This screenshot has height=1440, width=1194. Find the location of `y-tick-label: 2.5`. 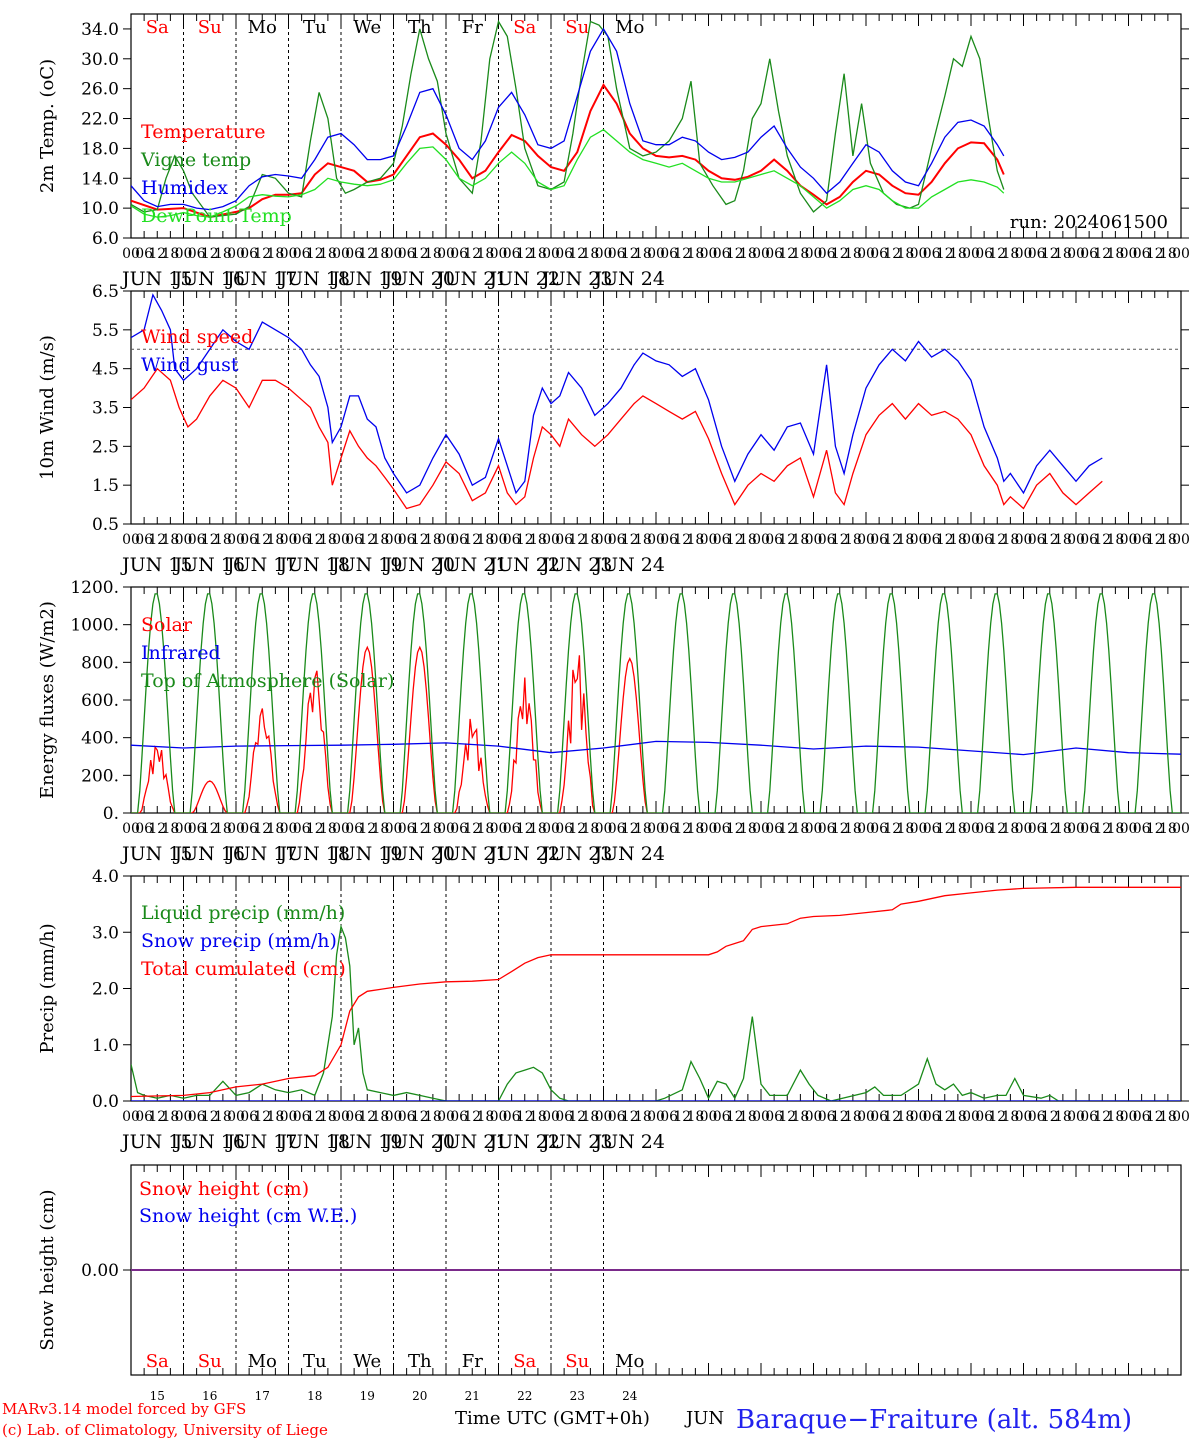

y-tick-label: 2.5 is located at coordinates (105, 447).